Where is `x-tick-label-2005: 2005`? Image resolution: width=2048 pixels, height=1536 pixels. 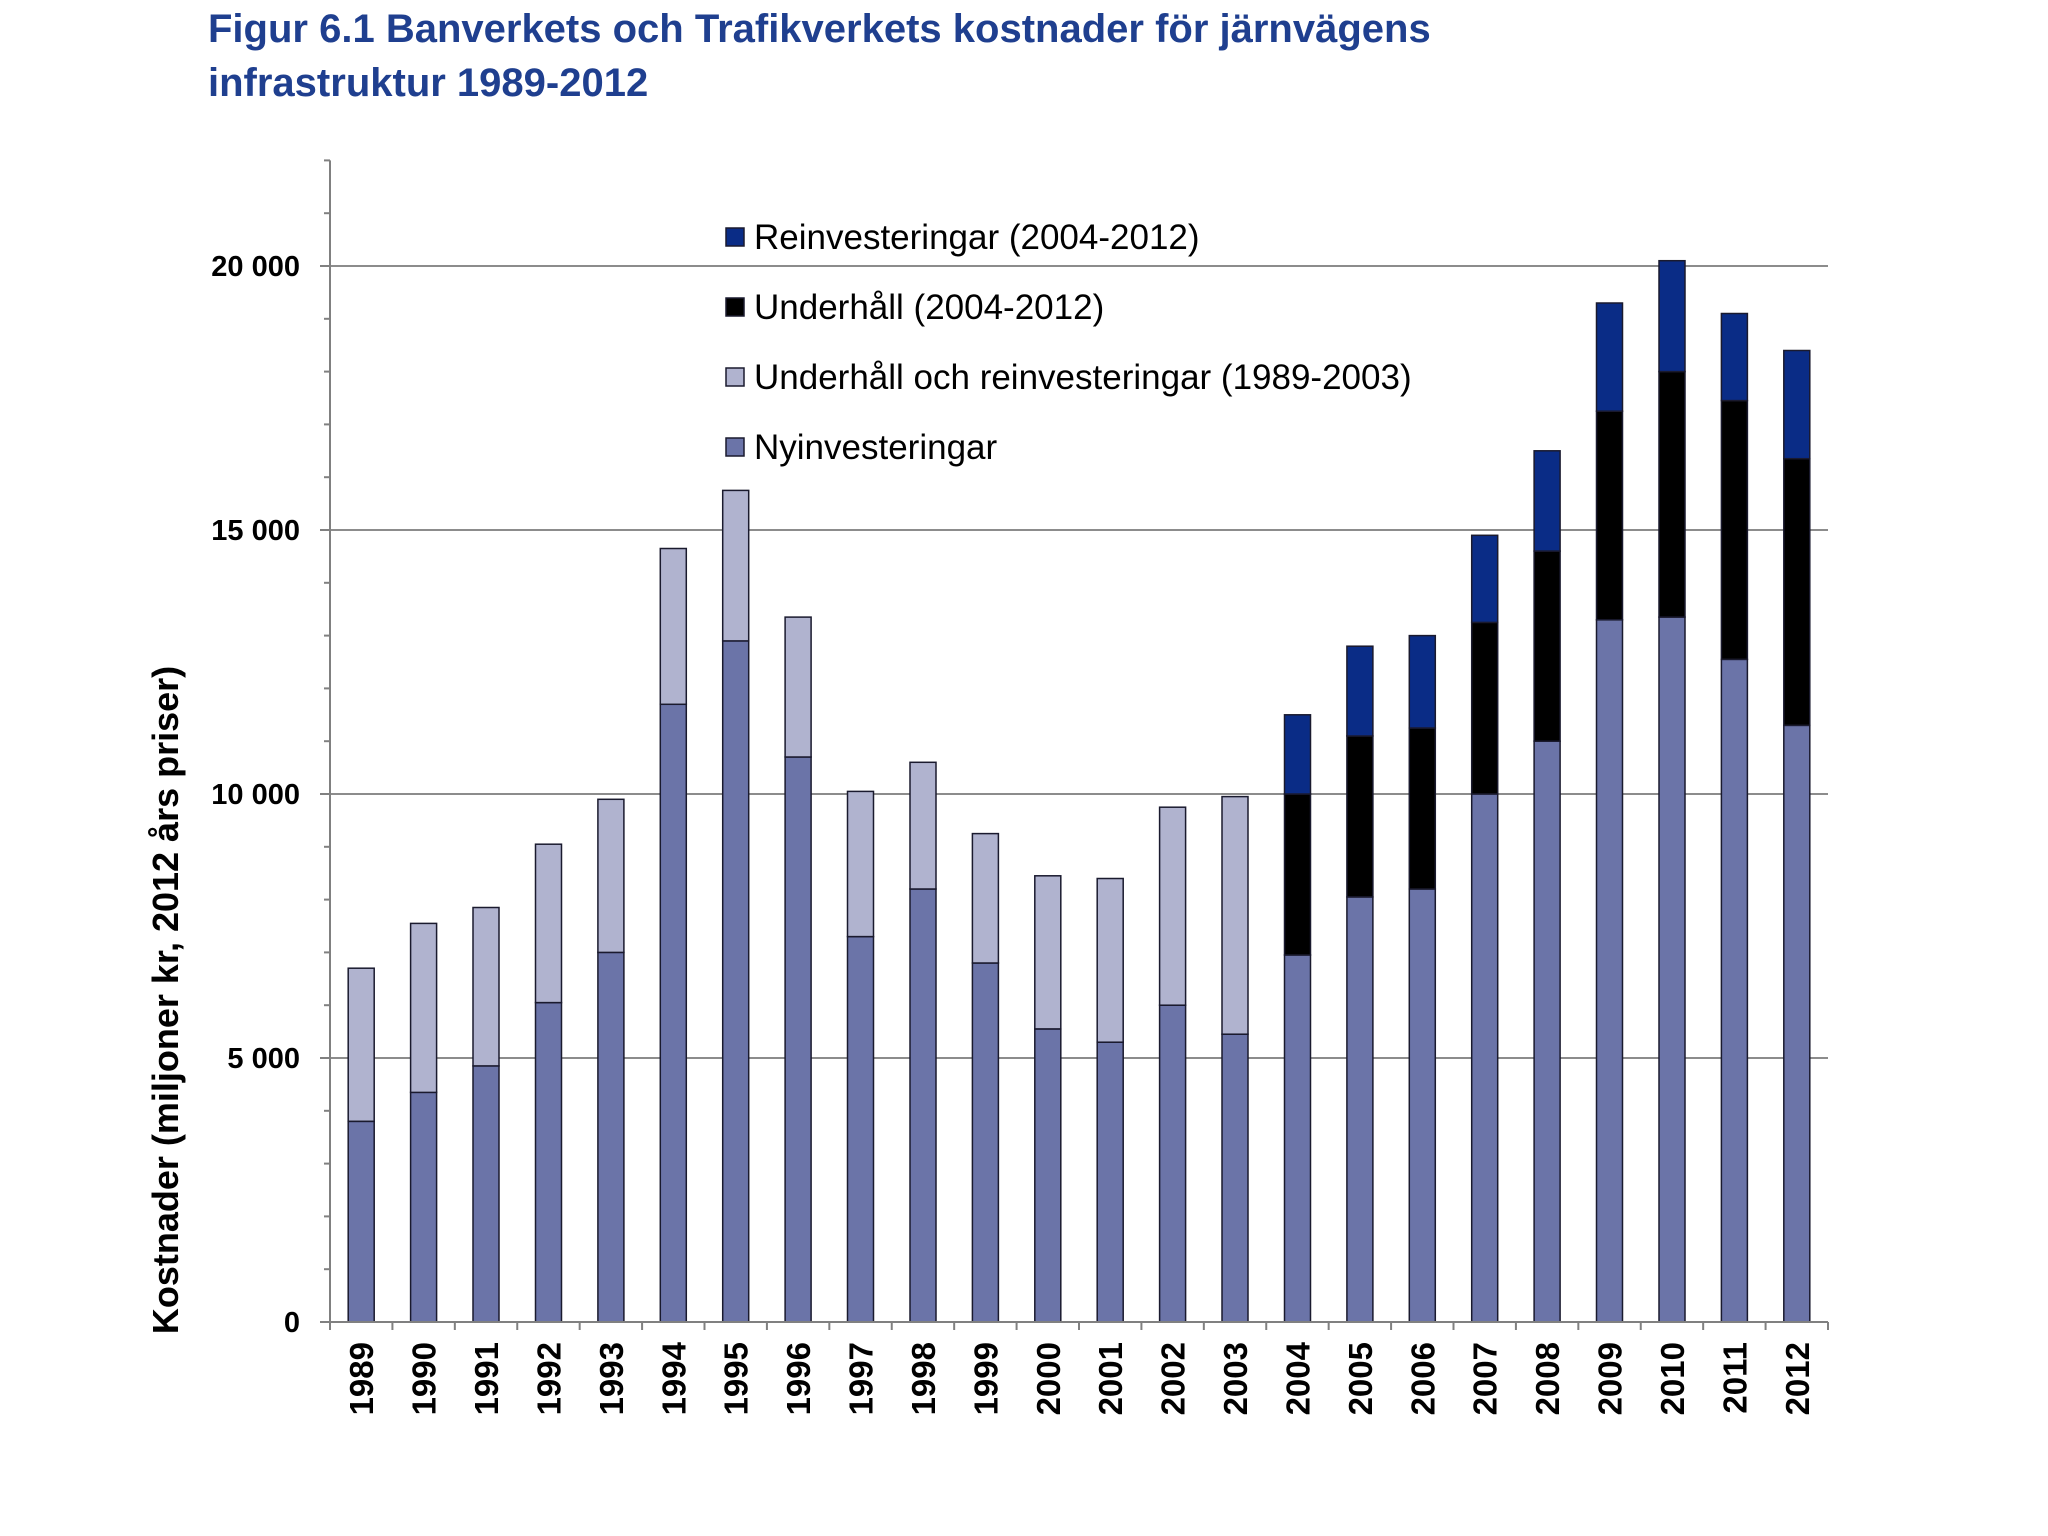 x-tick-label-2005: 2005 is located at coordinates (1360, 1378).